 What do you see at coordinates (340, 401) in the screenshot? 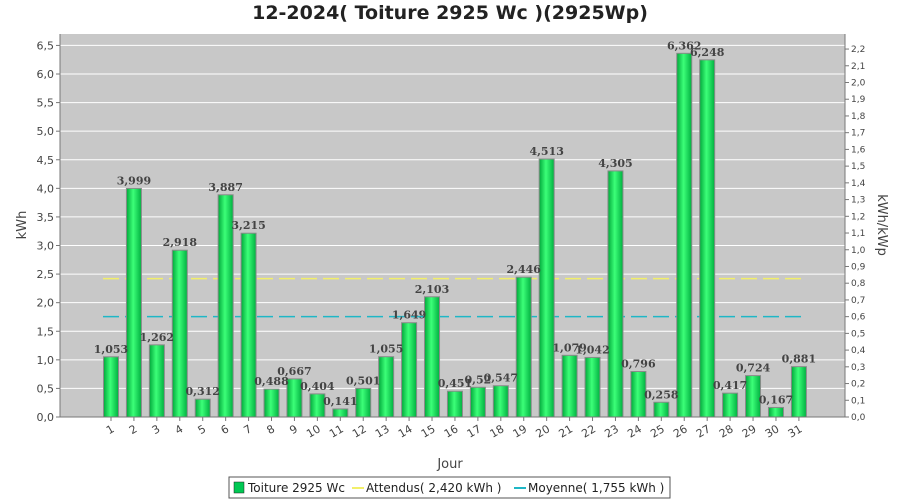
I see `data-label-day-11: 0,141` at bounding box center [340, 401].